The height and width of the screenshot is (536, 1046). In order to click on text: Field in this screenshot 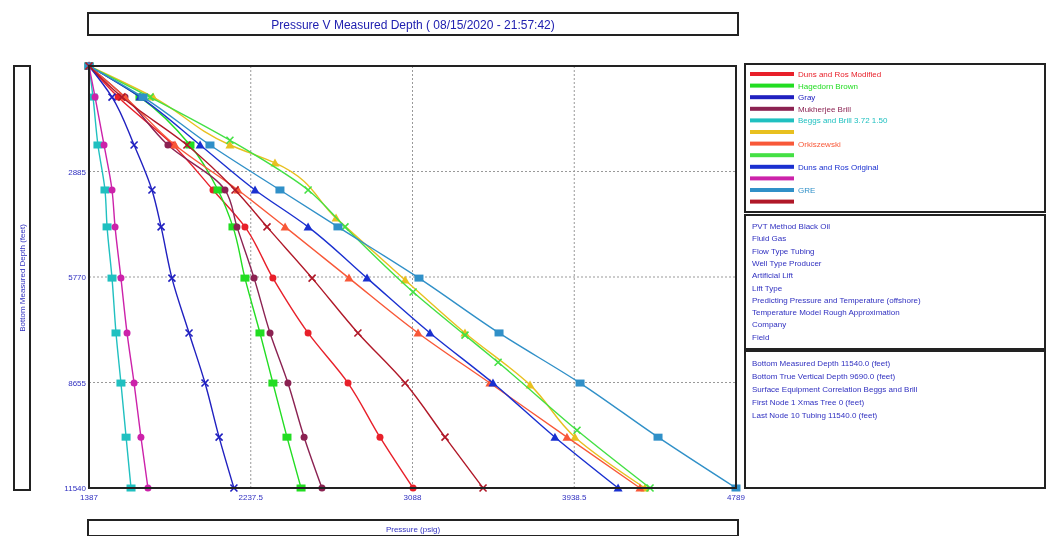, I will do `click(761, 337)`.